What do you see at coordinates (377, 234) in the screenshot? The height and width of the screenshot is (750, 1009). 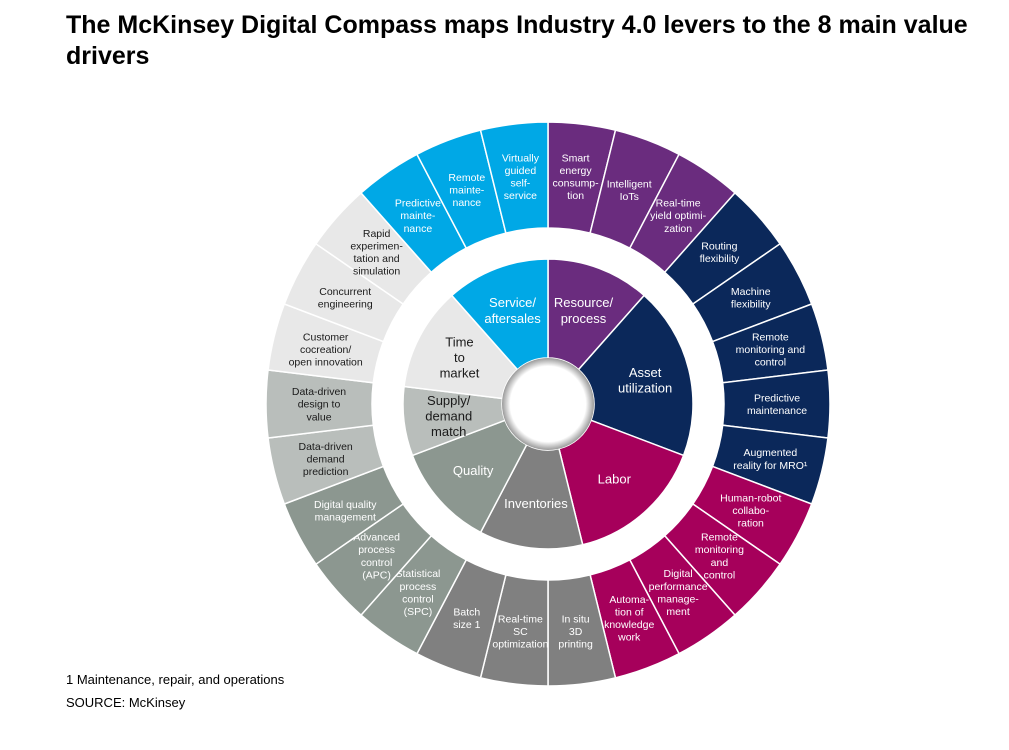 I see `lever-label-line: Rapid` at bounding box center [377, 234].